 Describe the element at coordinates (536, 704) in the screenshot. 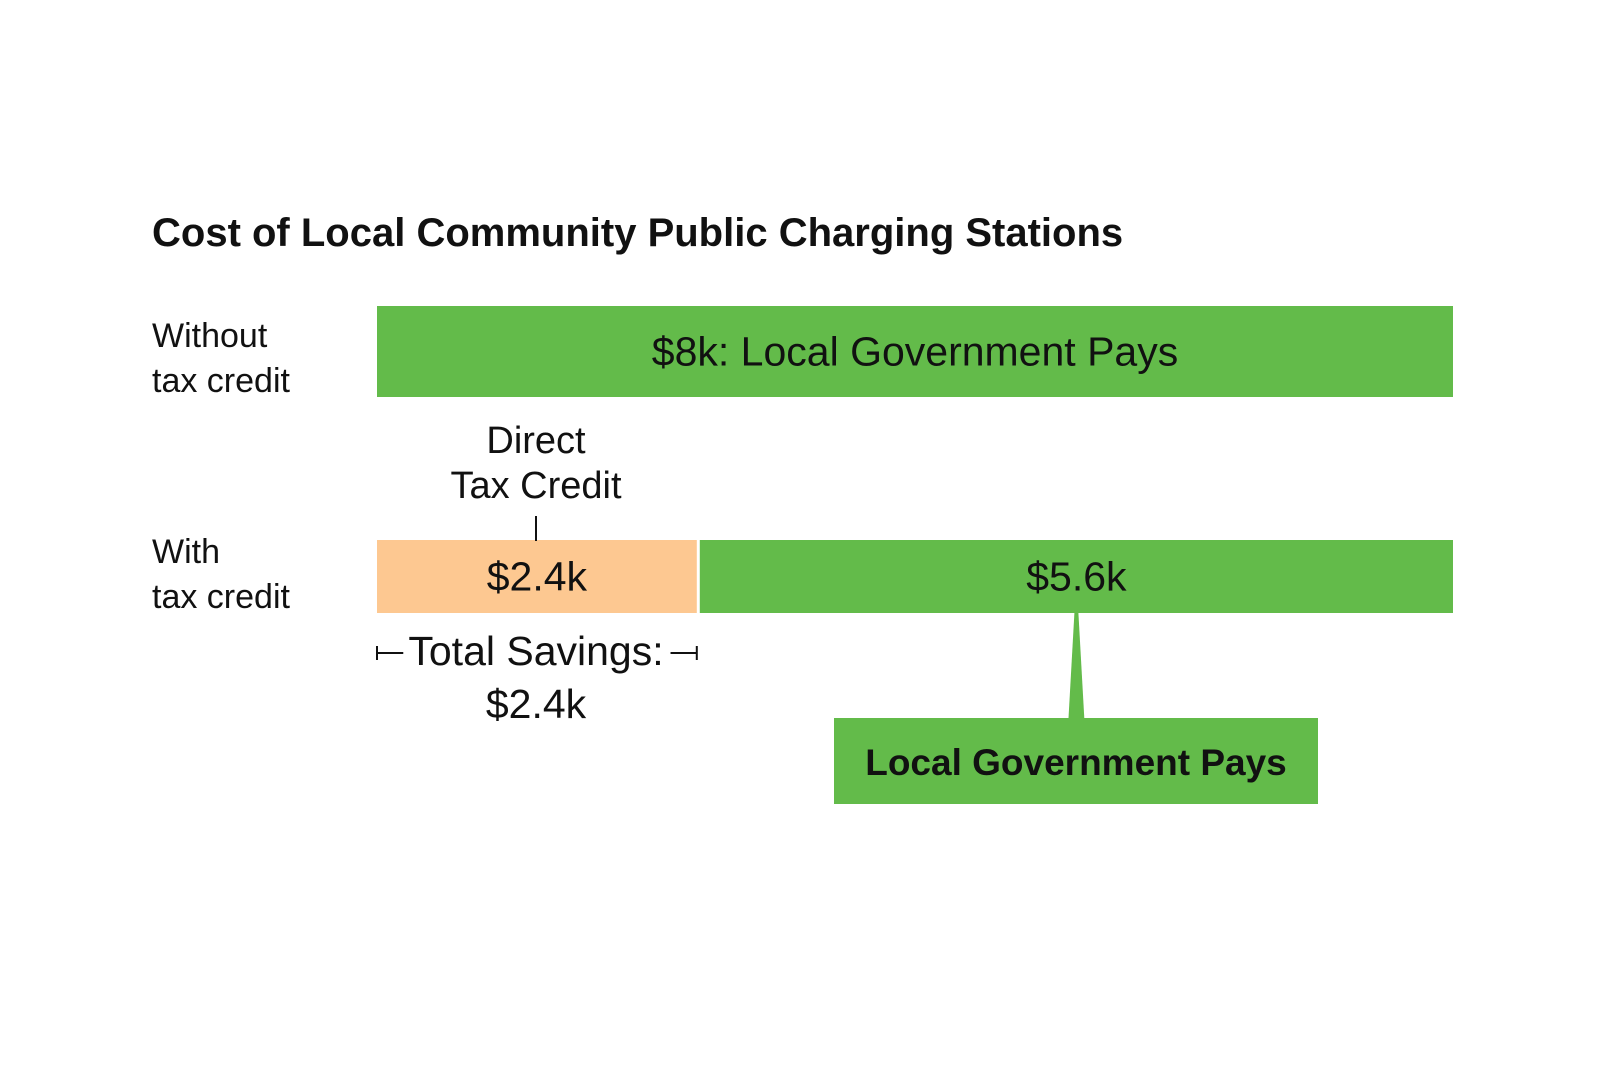

I see `savings-label-line2: $2.4k` at that location.